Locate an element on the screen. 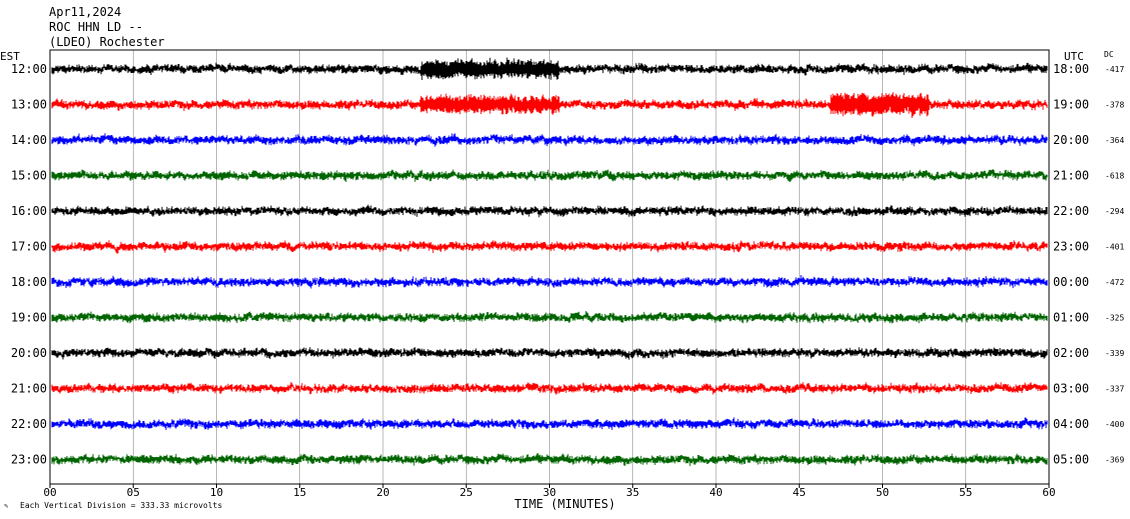  utc-label: 04:00 is located at coordinates (1071, 424).